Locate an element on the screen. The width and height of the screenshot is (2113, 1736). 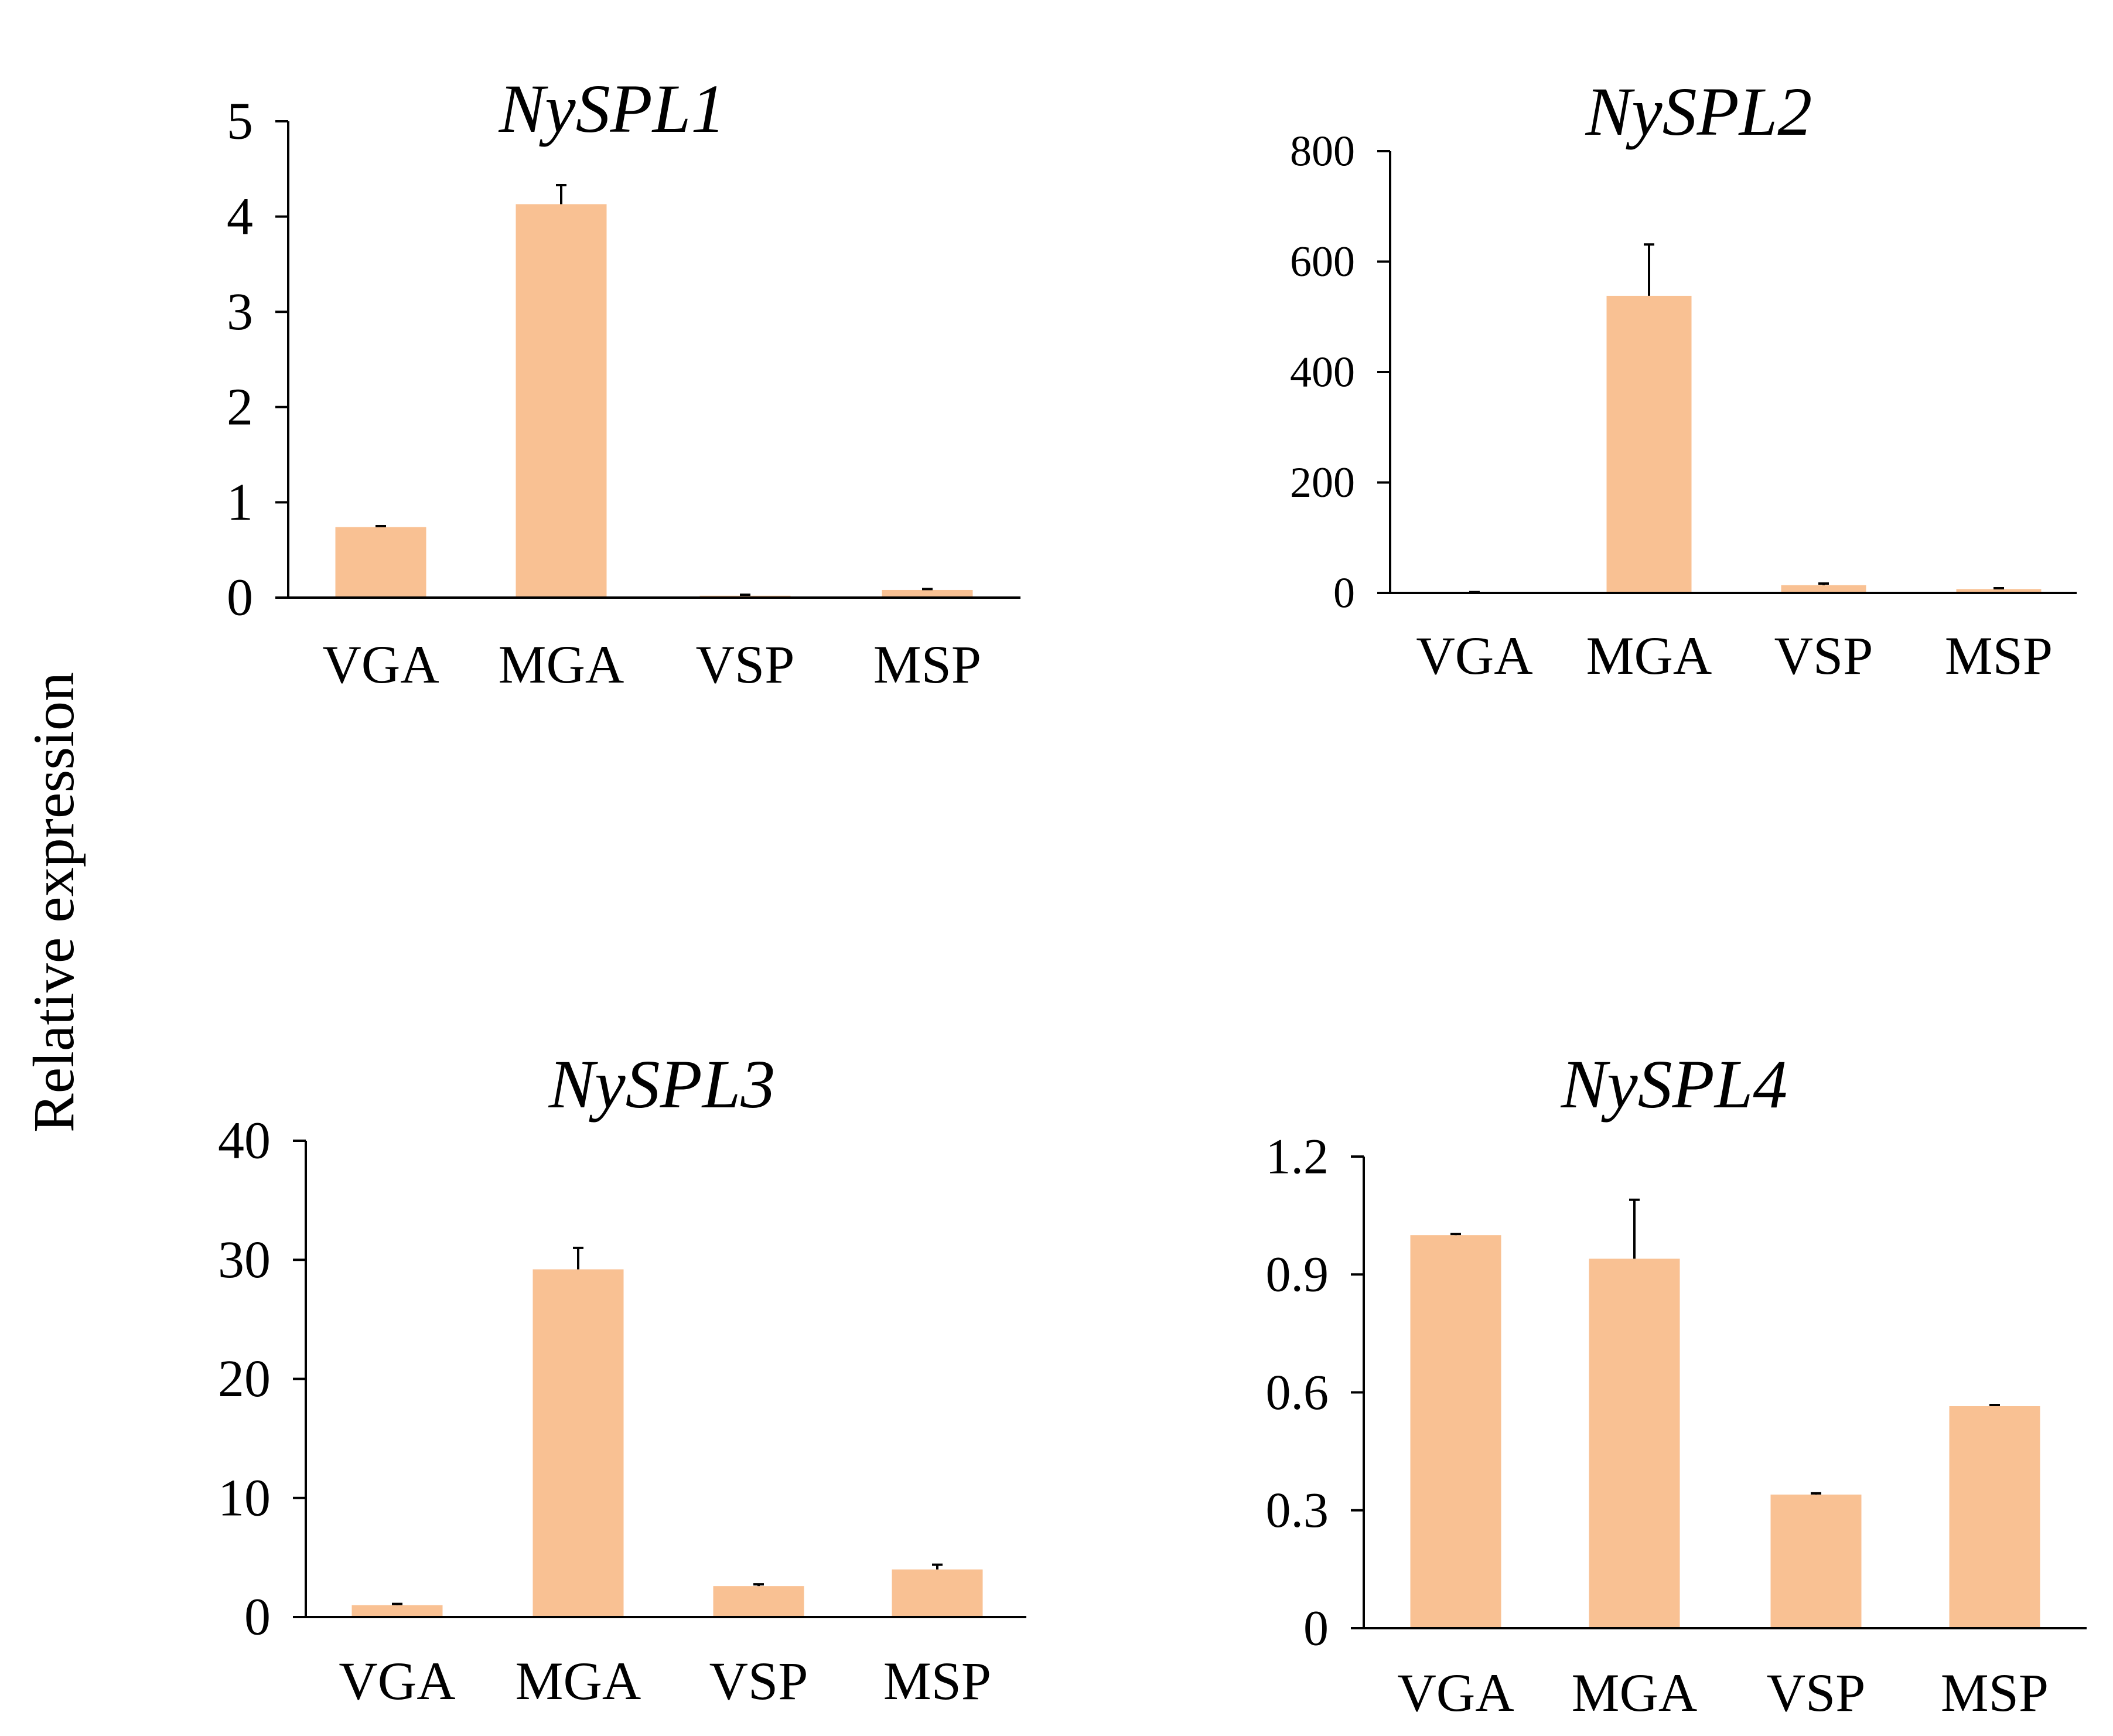
y-tick-label: 40 is located at coordinates (244, 1141).